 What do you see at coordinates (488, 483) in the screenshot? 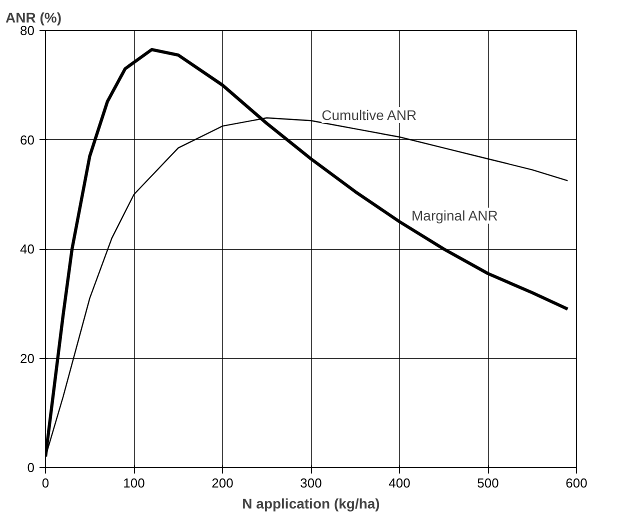
I see `x-tick-label: 500` at bounding box center [488, 483].